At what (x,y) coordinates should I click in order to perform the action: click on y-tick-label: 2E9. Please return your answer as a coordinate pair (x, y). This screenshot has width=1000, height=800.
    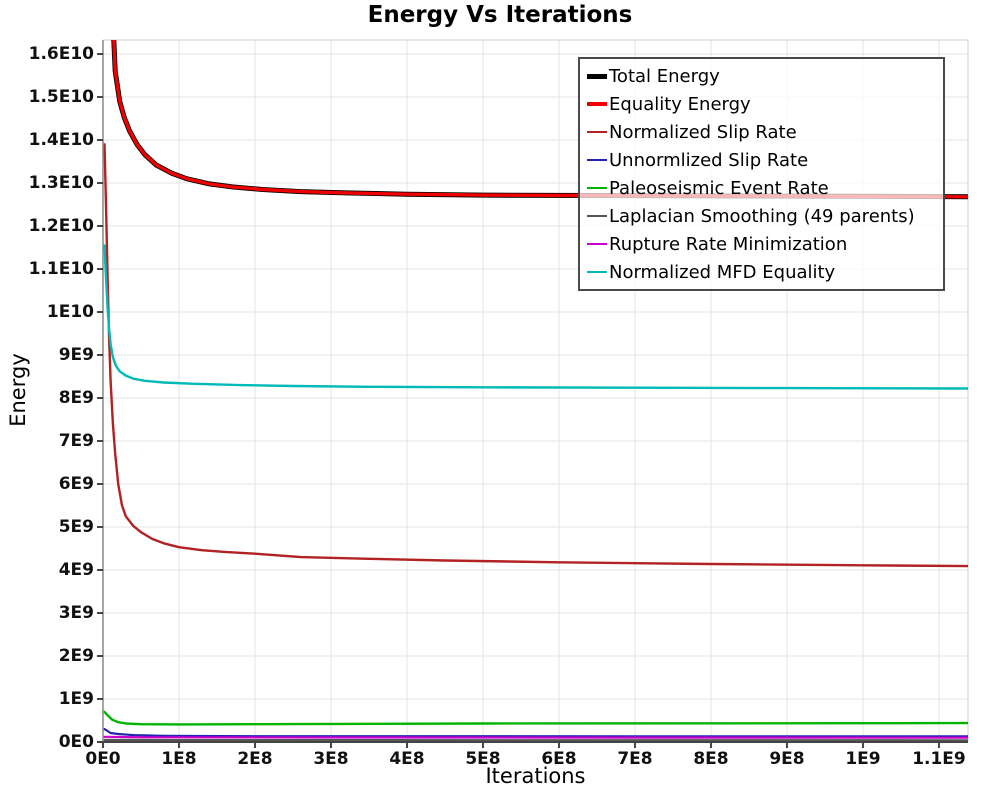
    Looking at the image, I should click on (76, 656).